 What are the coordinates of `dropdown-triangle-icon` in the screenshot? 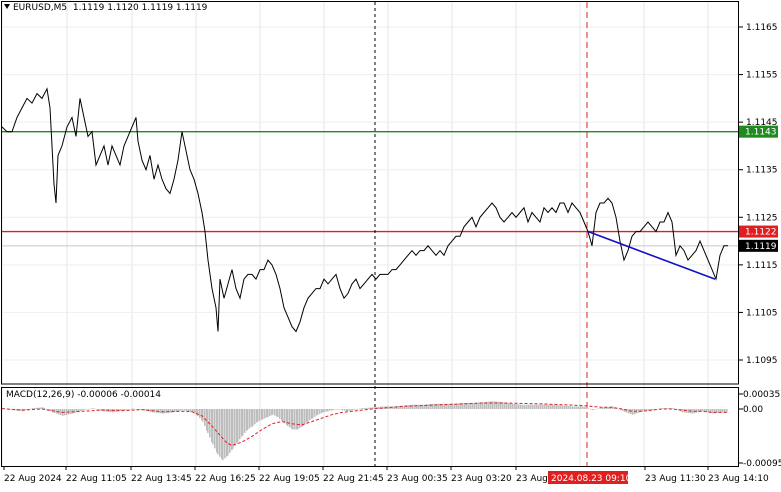 It's located at (7, 6).